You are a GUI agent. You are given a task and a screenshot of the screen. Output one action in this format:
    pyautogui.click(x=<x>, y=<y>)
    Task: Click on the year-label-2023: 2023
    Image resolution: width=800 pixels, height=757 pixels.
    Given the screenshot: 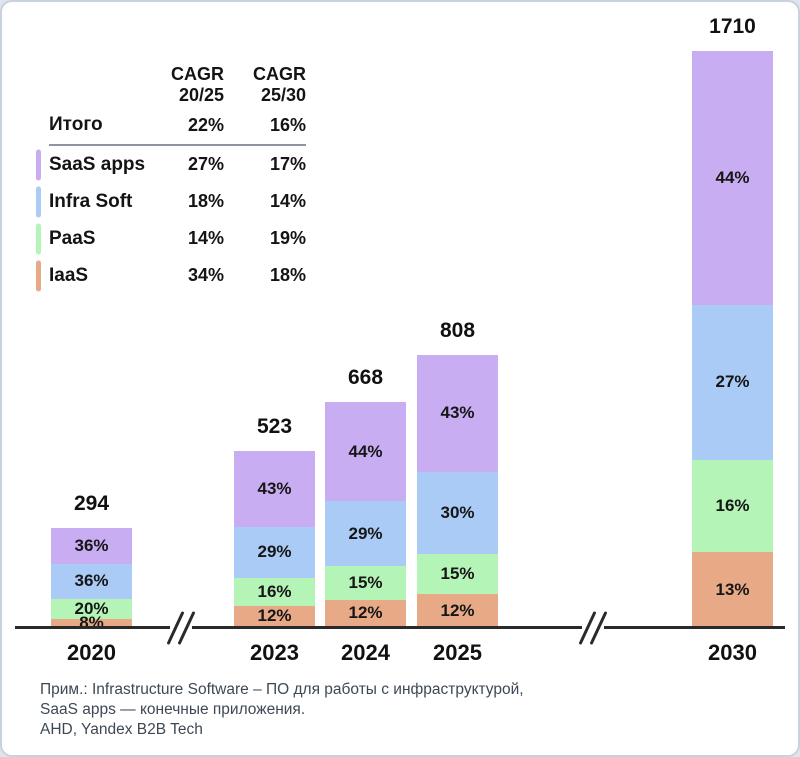 What is the action you would take?
    pyautogui.click(x=274, y=652)
    